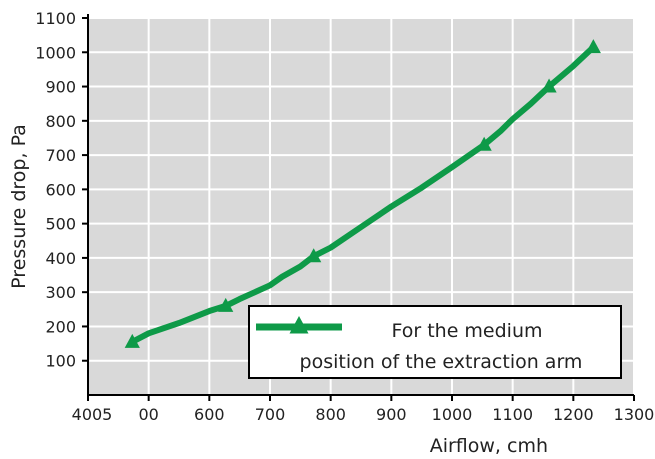 This screenshot has height=459, width=655. What do you see at coordinates (55, 18) in the screenshot?
I see `y-tick-label: 1100` at bounding box center [55, 18].